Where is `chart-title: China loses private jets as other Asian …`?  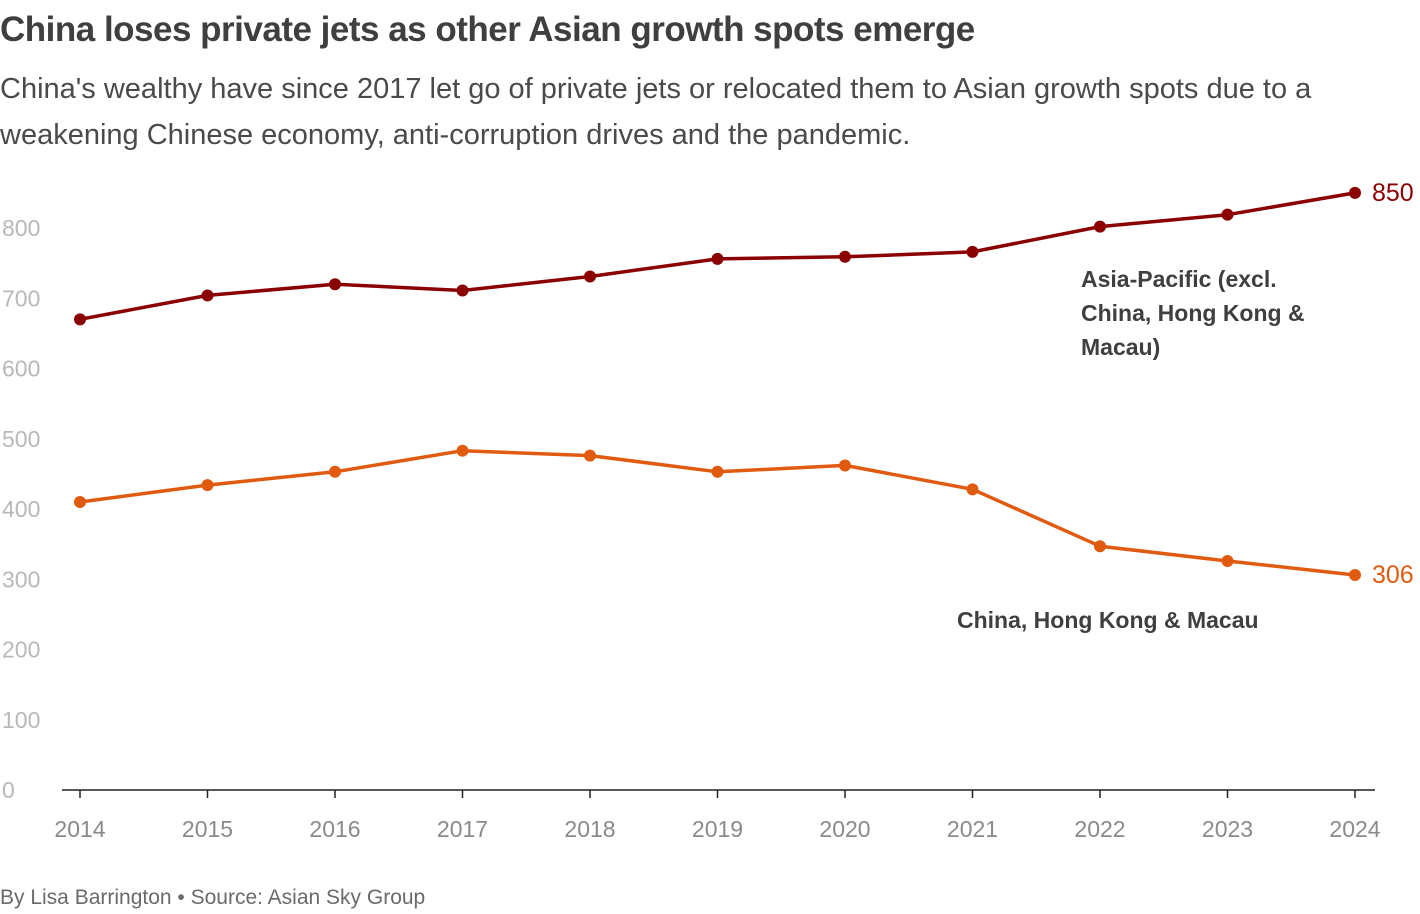
chart-title: China loses private jets as other Asian … is located at coordinates (487, 29).